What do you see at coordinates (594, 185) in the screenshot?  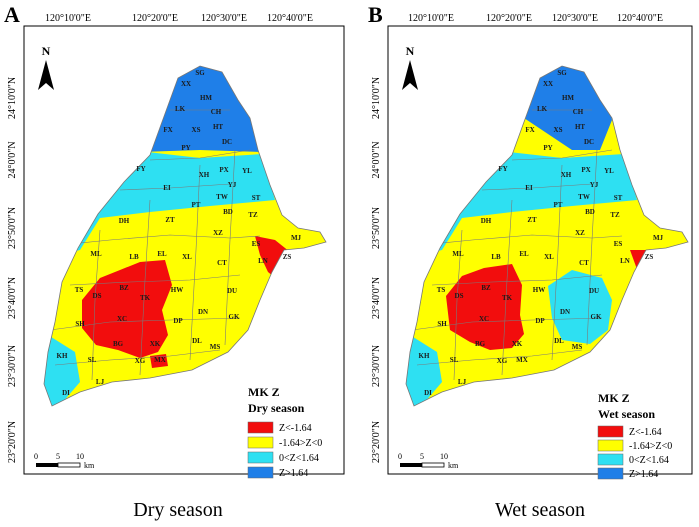 I see `district-label: YJ` at bounding box center [594, 185].